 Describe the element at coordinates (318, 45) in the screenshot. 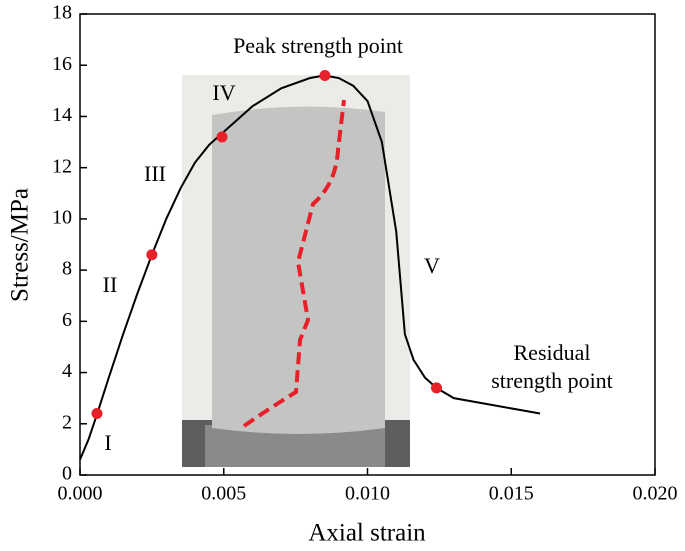

I see `annotation: Peak strength point` at that location.